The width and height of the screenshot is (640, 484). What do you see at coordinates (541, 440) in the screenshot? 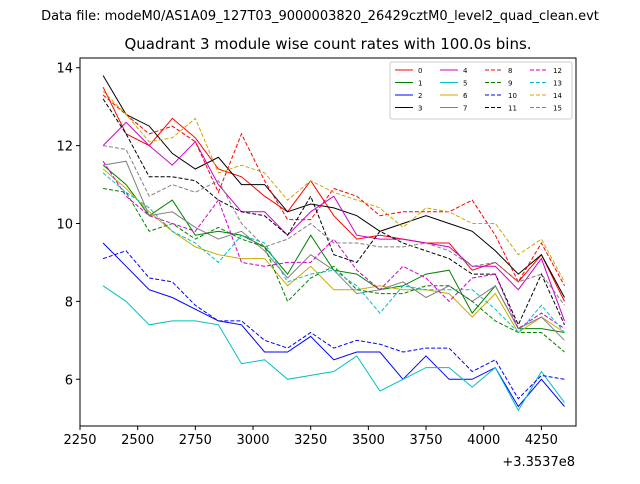
I see `x-tick-label: 4250` at bounding box center [541, 440].